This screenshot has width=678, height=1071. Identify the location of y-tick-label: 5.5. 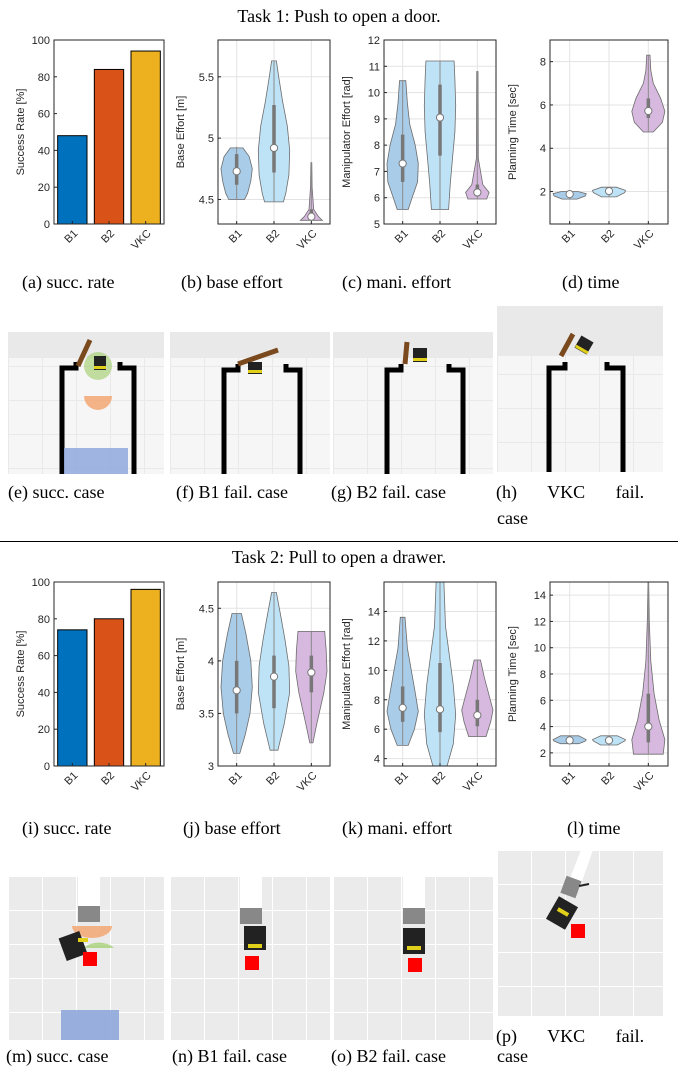
(206, 78).